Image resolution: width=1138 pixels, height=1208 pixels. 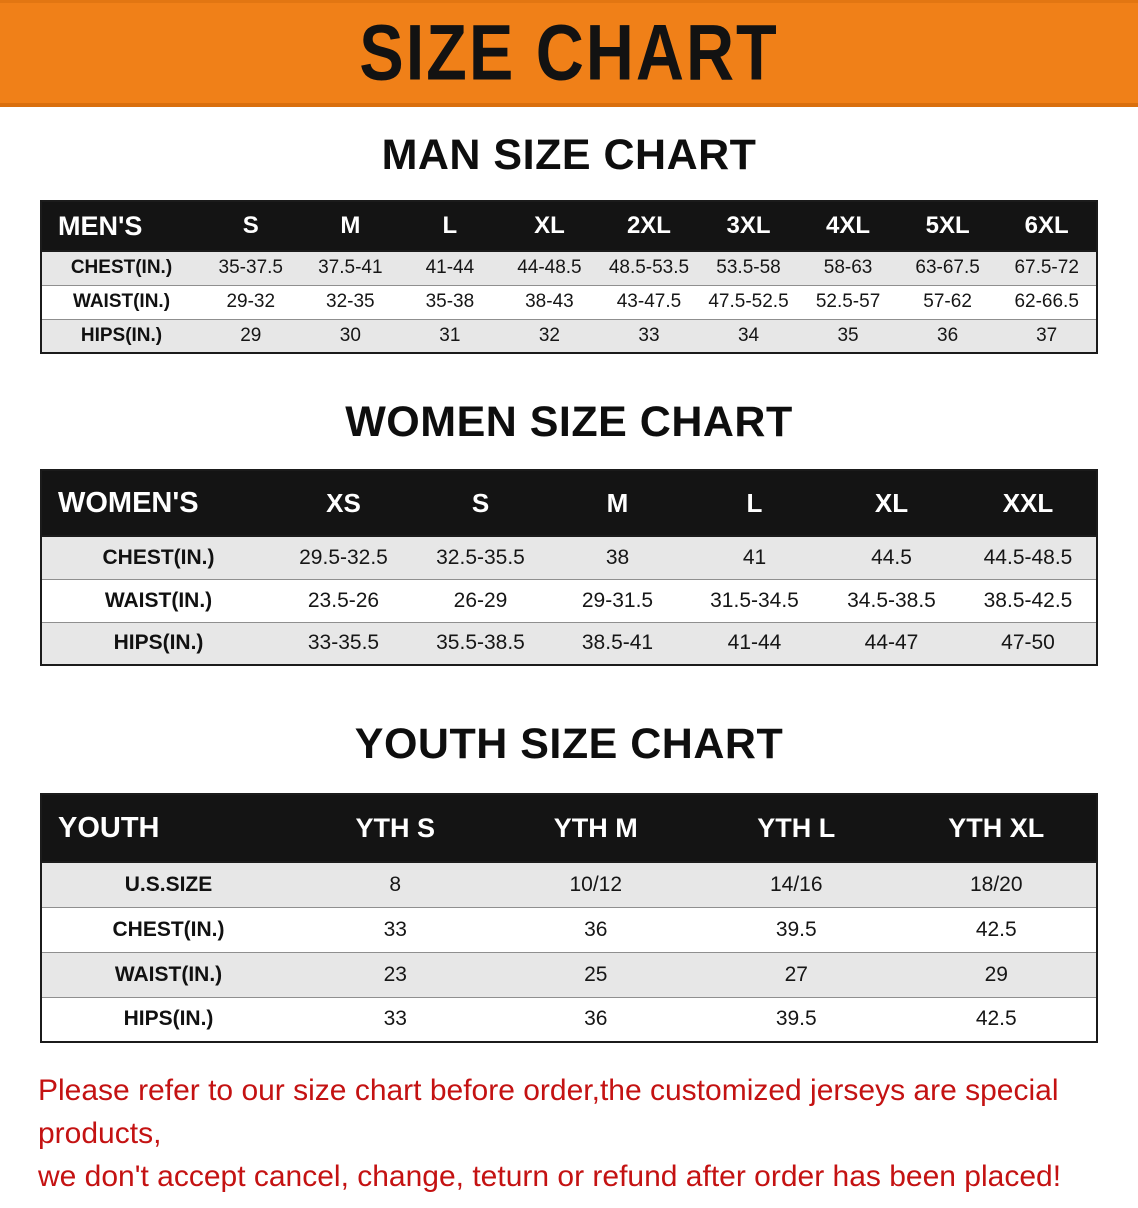 What do you see at coordinates (569, 828) in the screenshot?
I see `table-head: YOUTH YTH S YTH M YTH L YTH XL` at bounding box center [569, 828].